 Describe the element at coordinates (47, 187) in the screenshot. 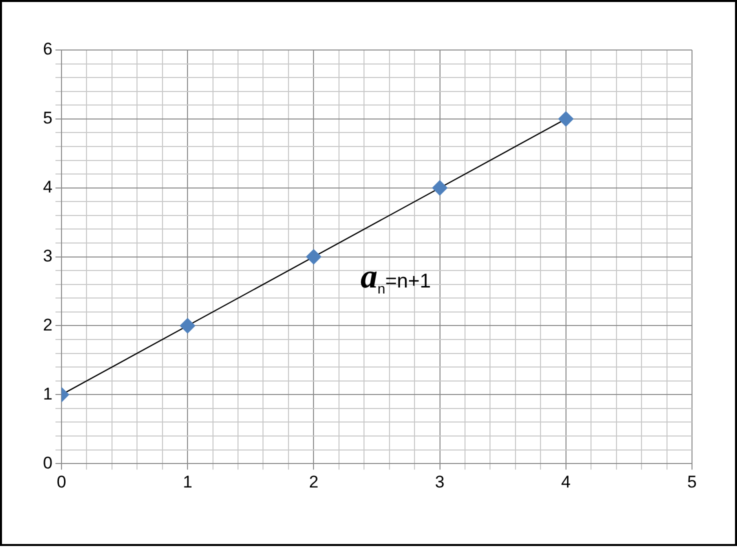

I see `y-tick-label: 4` at that location.